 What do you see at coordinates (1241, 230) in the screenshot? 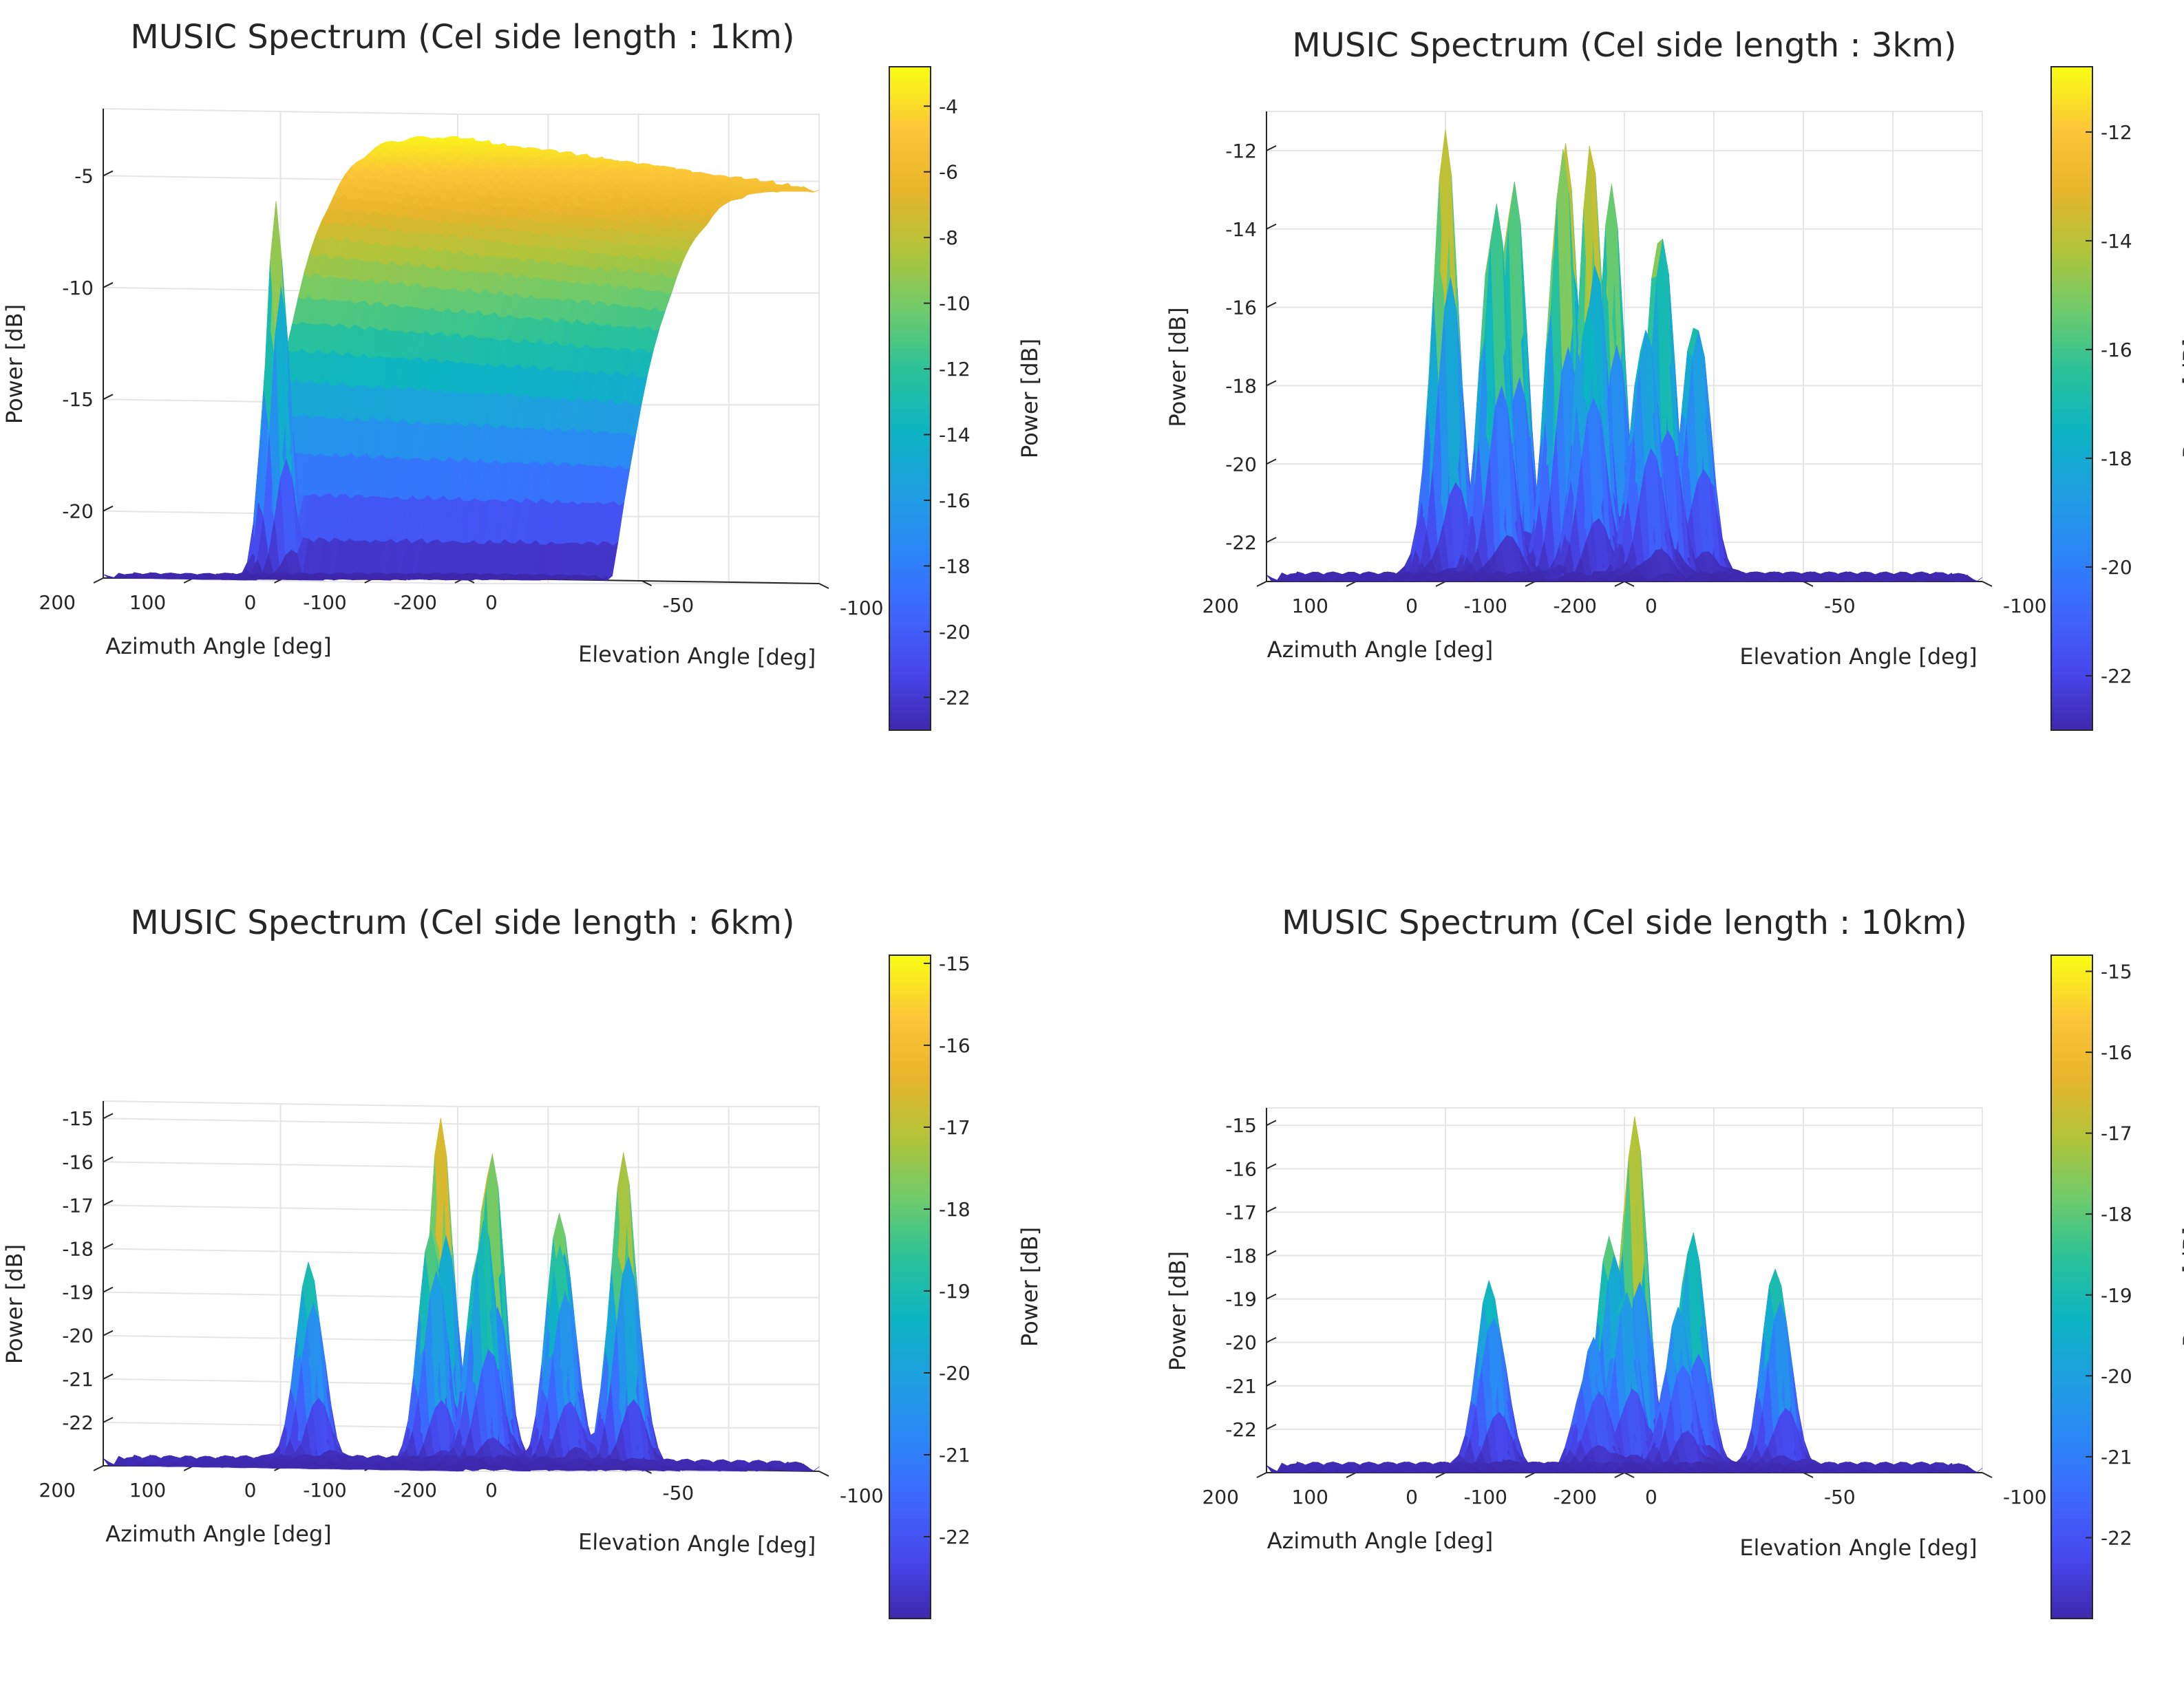
I see `z-tick-label: -14` at bounding box center [1241, 230].